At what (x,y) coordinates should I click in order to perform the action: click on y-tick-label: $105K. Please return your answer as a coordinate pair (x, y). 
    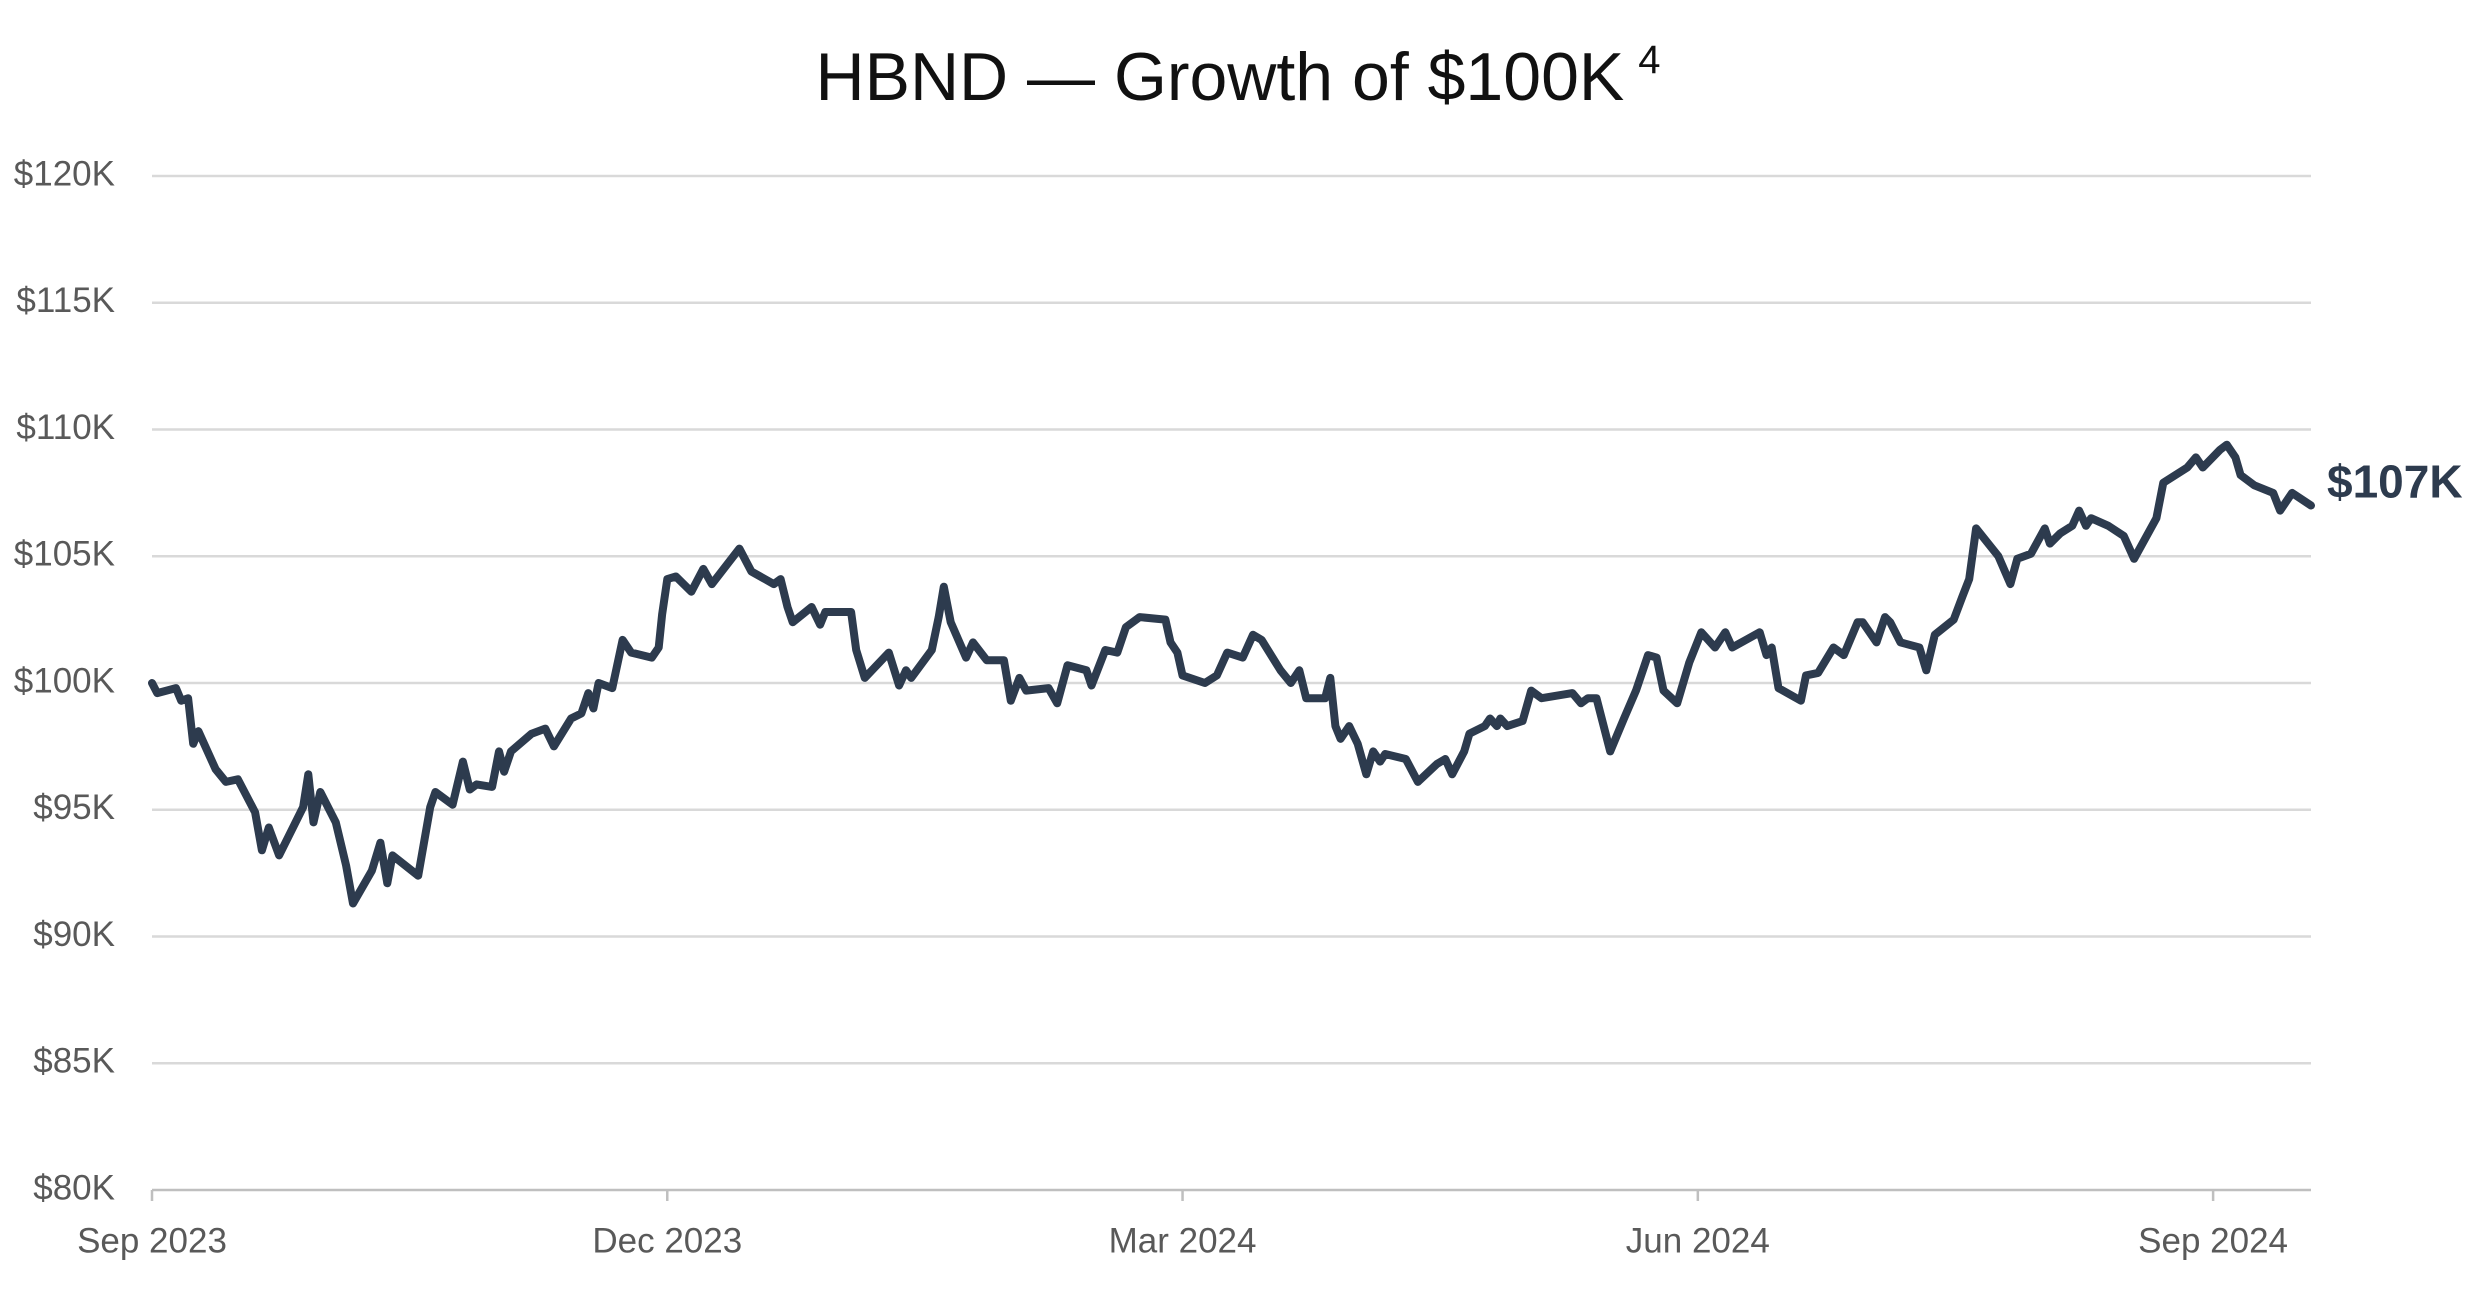
    Looking at the image, I should click on (64, 554).